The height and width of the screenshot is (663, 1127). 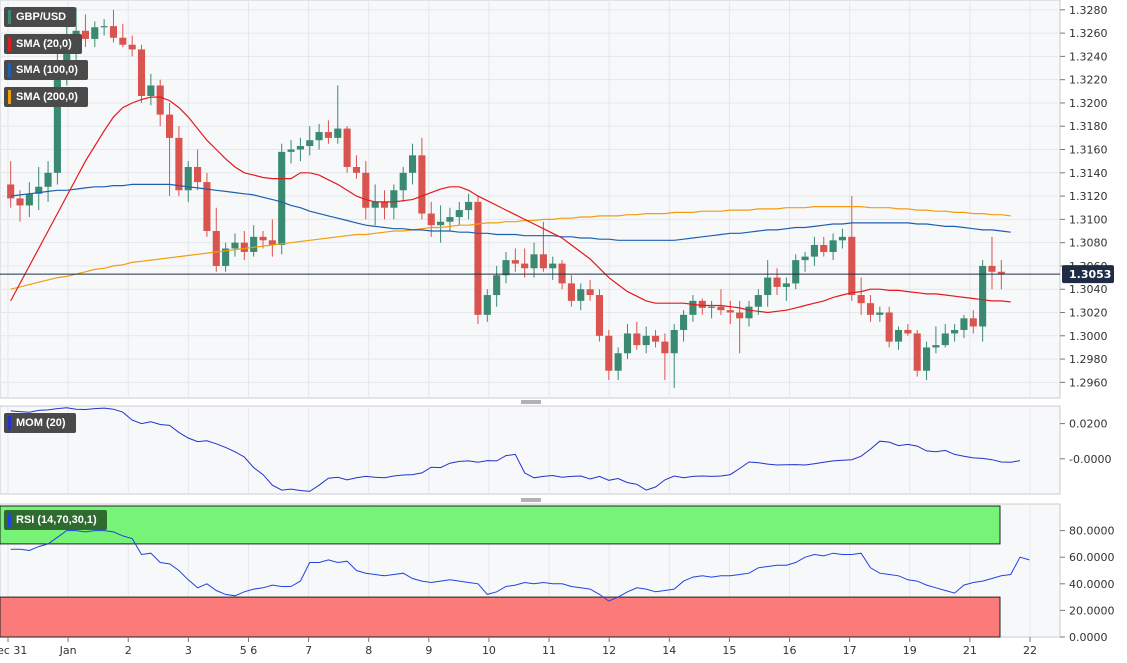 What do you see at coordinates (1088, 289) in the screenshot?
I see `price-axis-label: 1.3040` at bounding box center [1088, 289].